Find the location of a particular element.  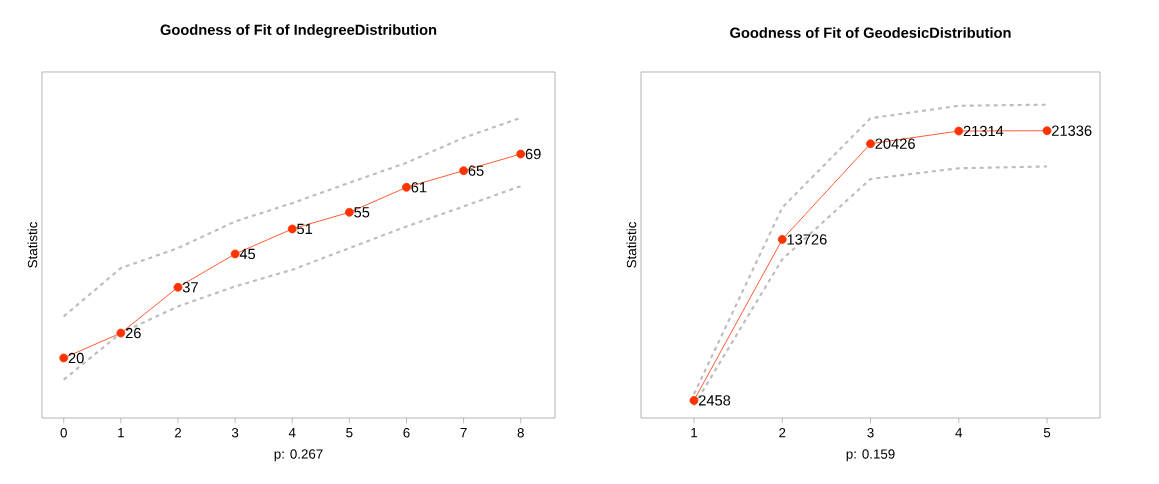

data-label: 20426 is located at coordinates (895, 143).